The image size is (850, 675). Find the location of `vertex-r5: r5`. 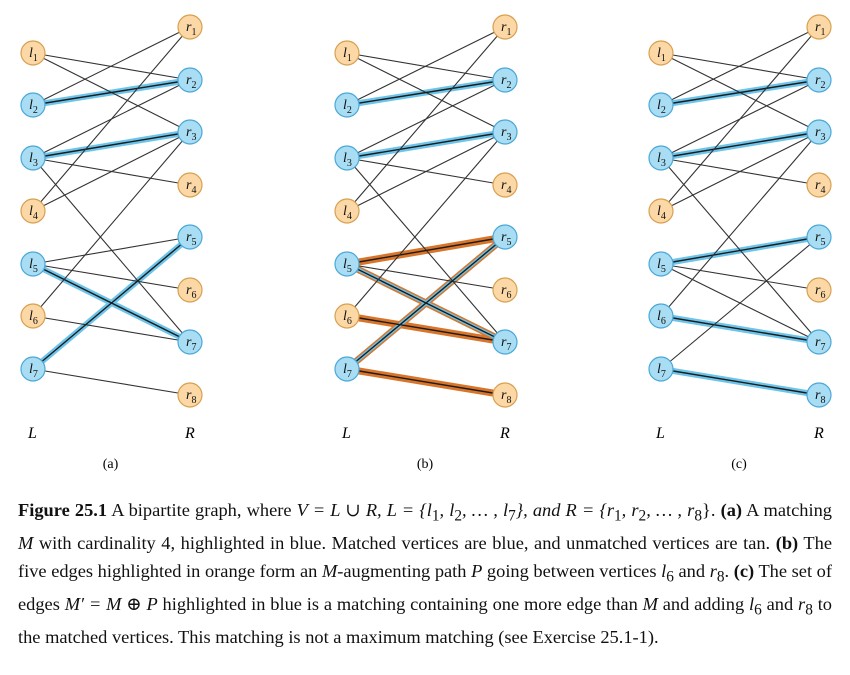

vertex-r5: r5 is located at coordinates (190, 237).